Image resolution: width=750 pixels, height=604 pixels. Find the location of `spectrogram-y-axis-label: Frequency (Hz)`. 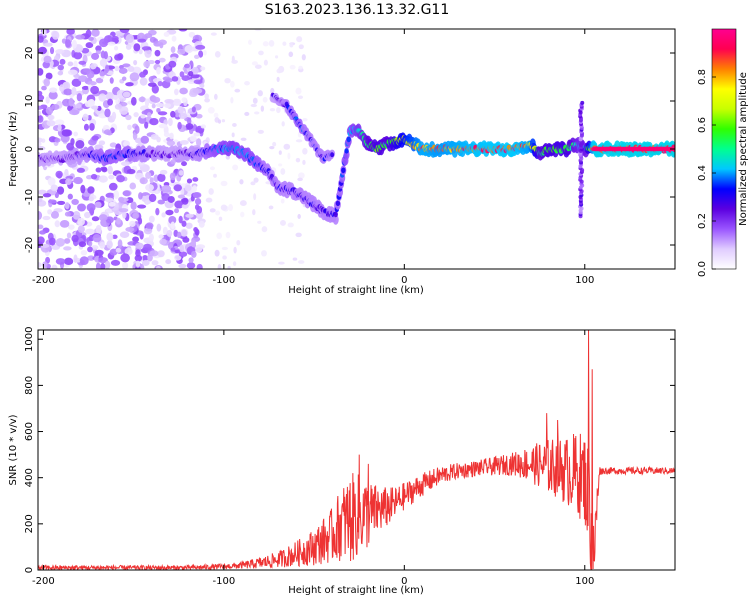

spectrogram-y-axis-label: Frequency (Hz) is located at coordinates (13, 149).